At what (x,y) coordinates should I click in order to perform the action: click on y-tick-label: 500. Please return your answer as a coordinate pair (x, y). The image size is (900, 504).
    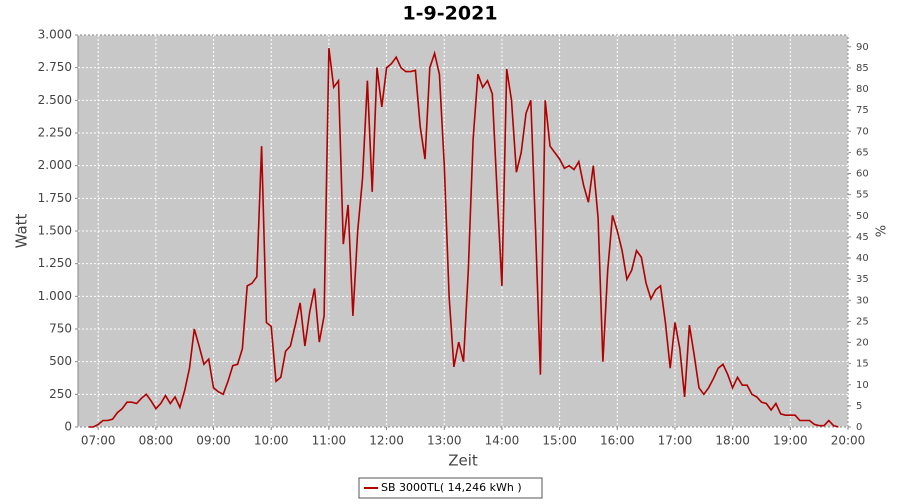
    Looking at the image, I should click on (60, 361).